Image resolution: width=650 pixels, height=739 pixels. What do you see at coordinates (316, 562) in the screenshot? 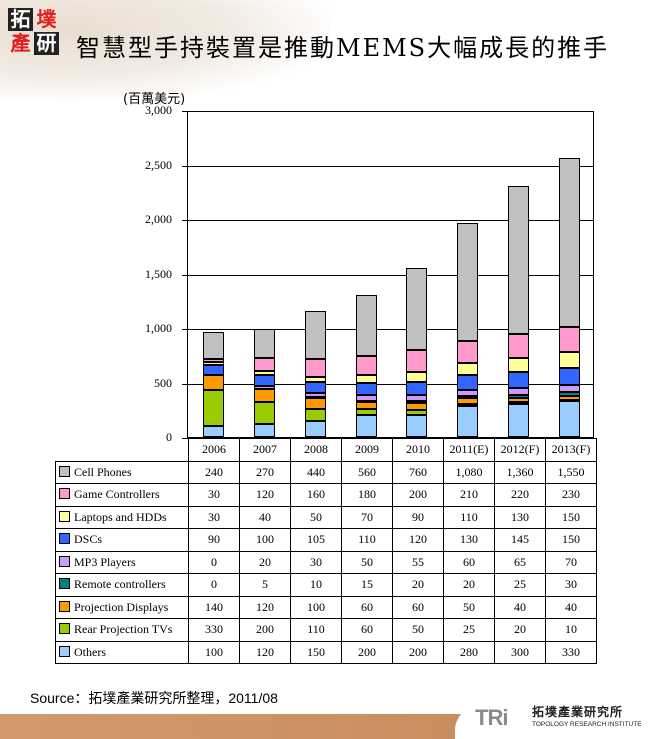
I see `table-cell: 30` at bounding box center [316, 562].